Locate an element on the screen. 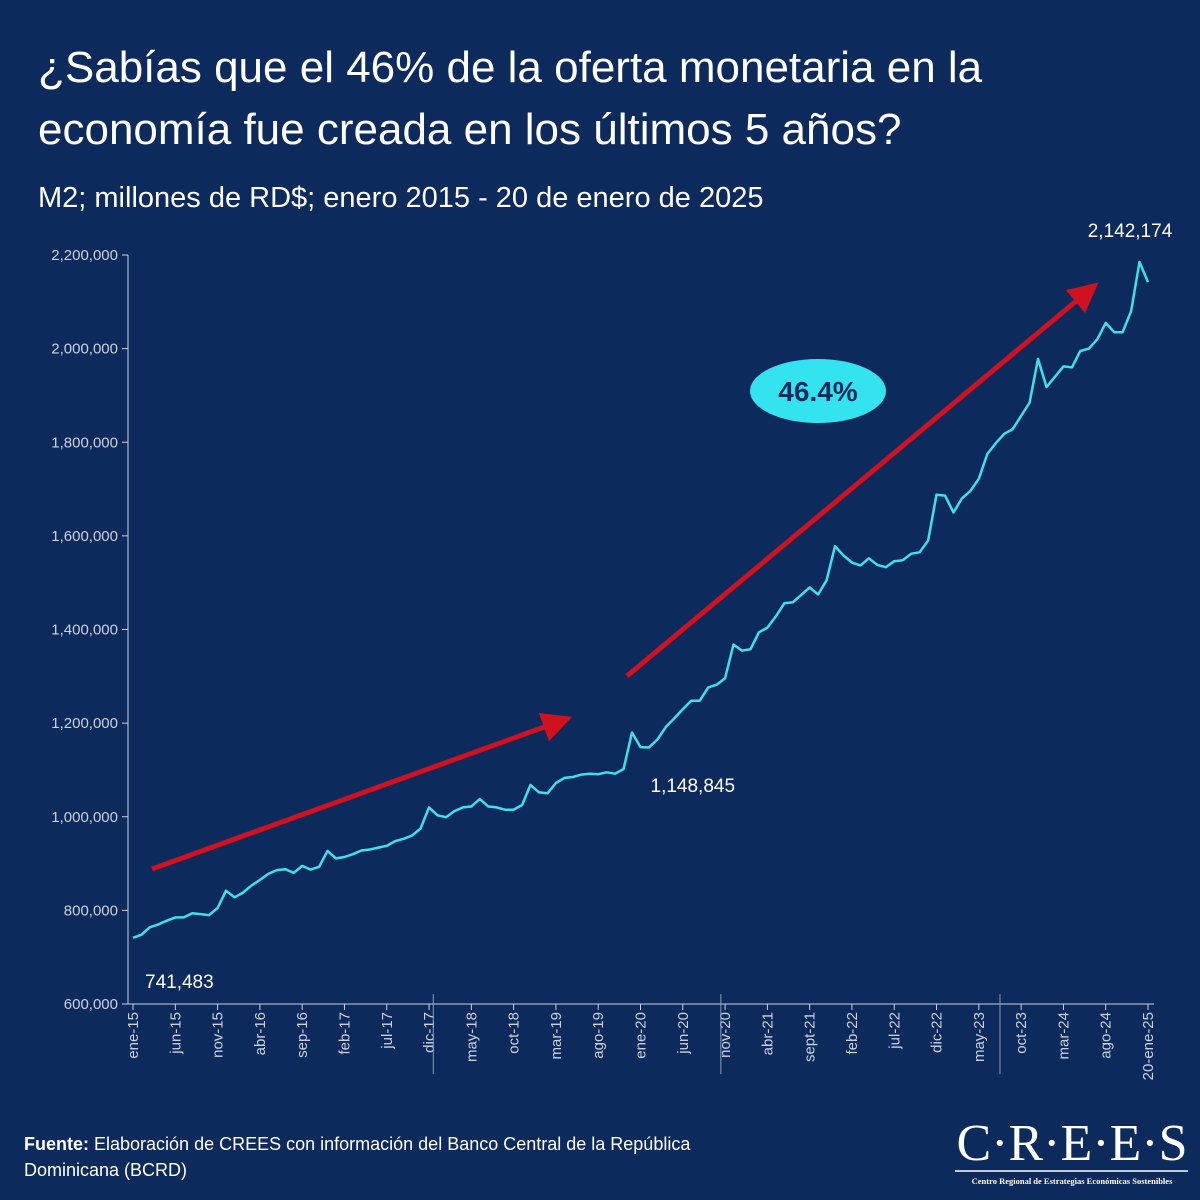 This screenshot has width=1200, height=1200. y-tick-label: 1,400,000 is located at coordinates (84, 630).